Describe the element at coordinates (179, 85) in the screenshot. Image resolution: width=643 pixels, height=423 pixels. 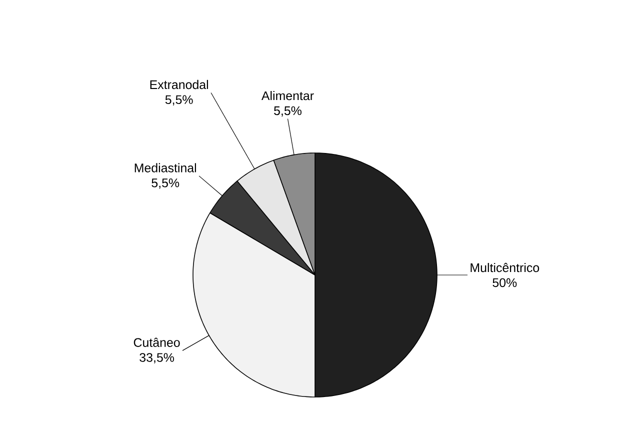
I see `slice-label: Extranodal` at that location.